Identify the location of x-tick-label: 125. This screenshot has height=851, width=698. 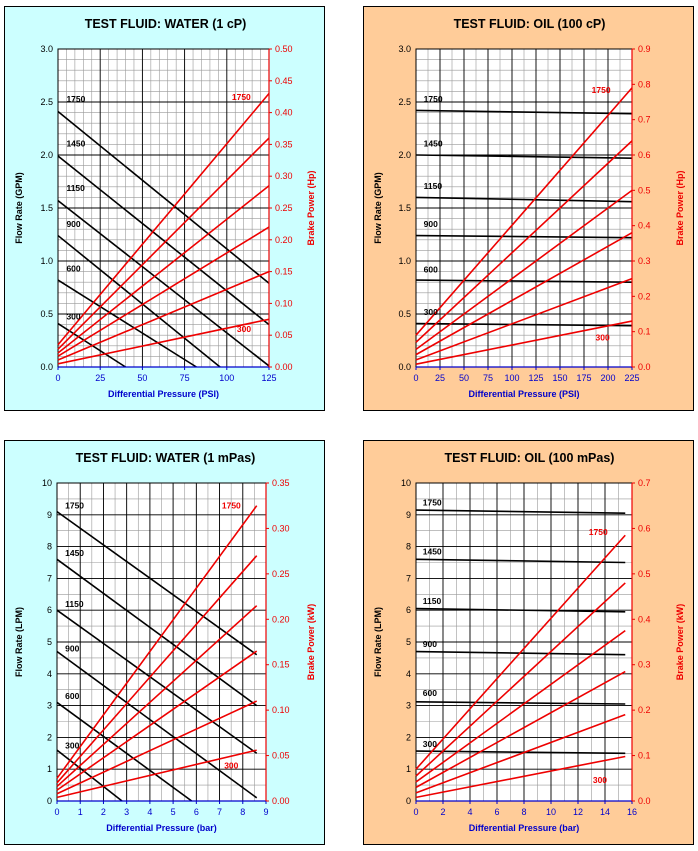
(268, 378).